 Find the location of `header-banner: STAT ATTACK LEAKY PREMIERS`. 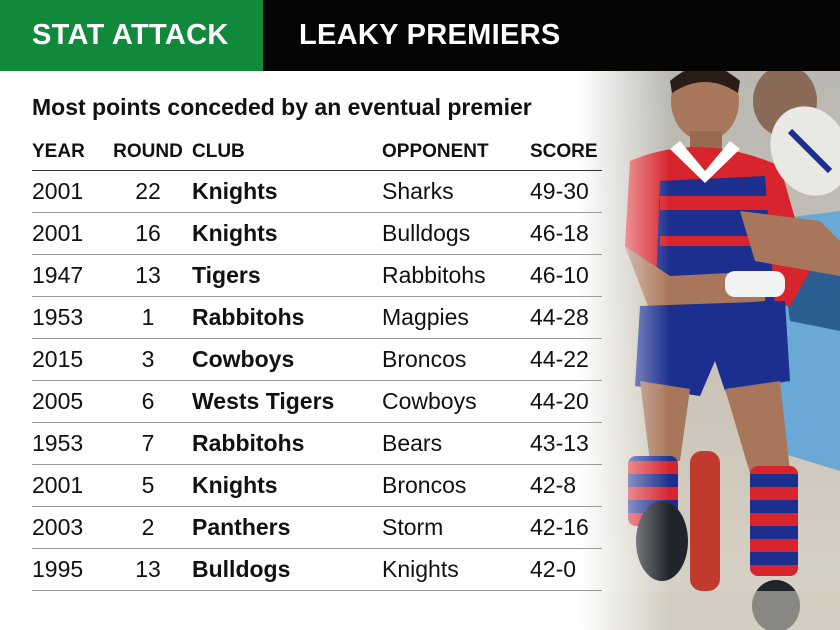

header-banner: STAT ATTACK LEAKY PREMIERS is located at coordinates (420, 35).